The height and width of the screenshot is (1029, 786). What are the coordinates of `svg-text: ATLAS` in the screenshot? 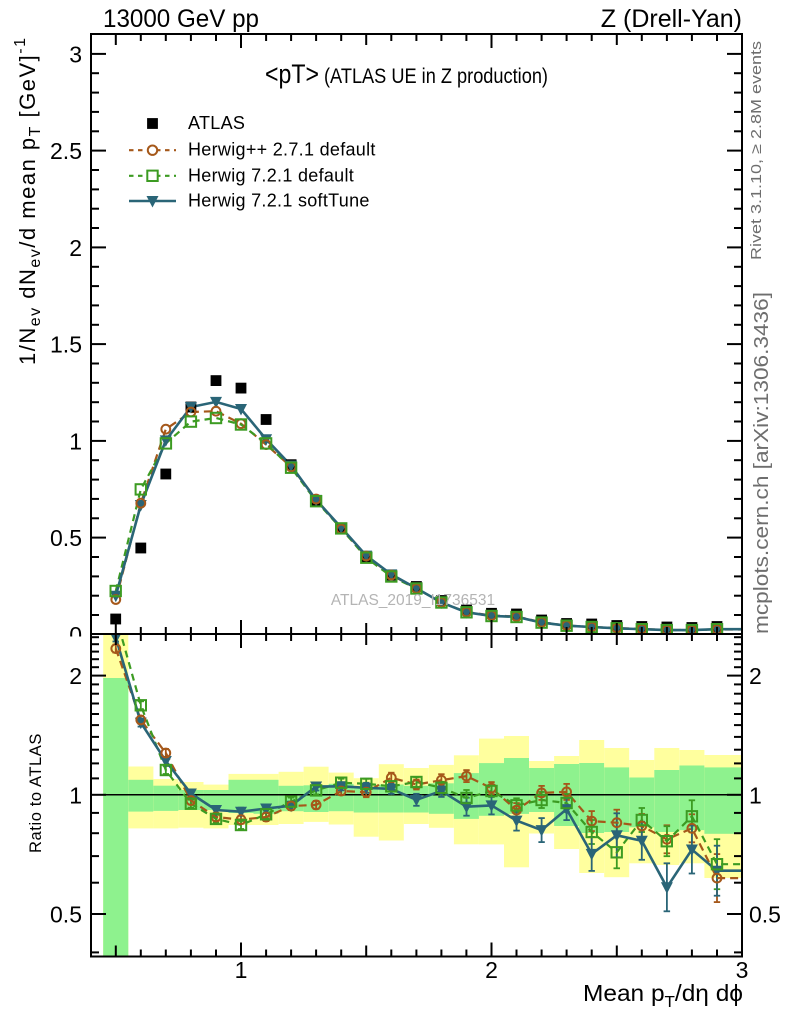 It's located at (216, 123).